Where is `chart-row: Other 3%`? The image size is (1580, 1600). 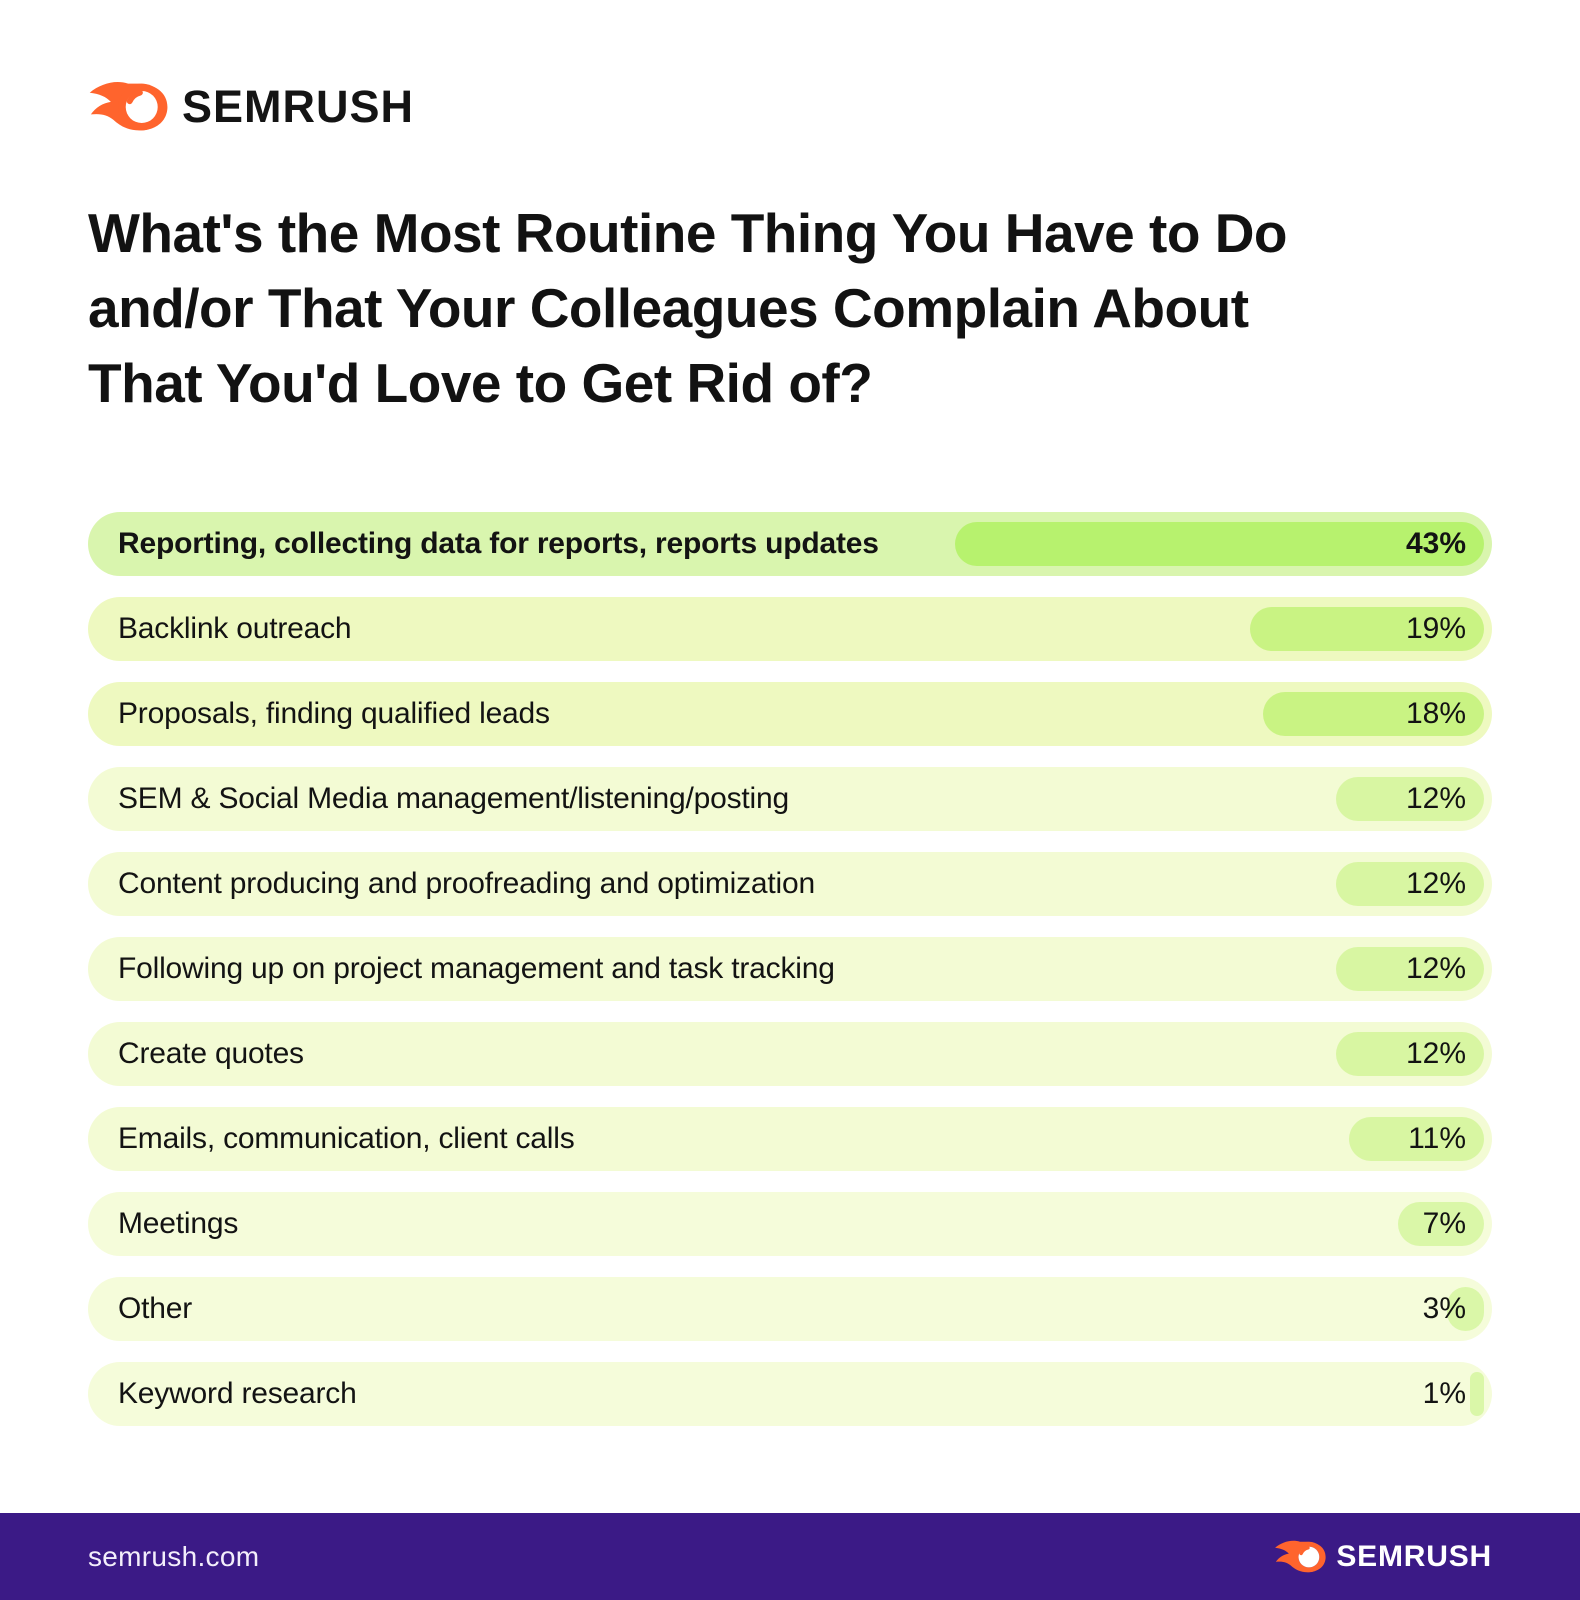
chart-row: Other 3% is located at coordinates (790, 1309).